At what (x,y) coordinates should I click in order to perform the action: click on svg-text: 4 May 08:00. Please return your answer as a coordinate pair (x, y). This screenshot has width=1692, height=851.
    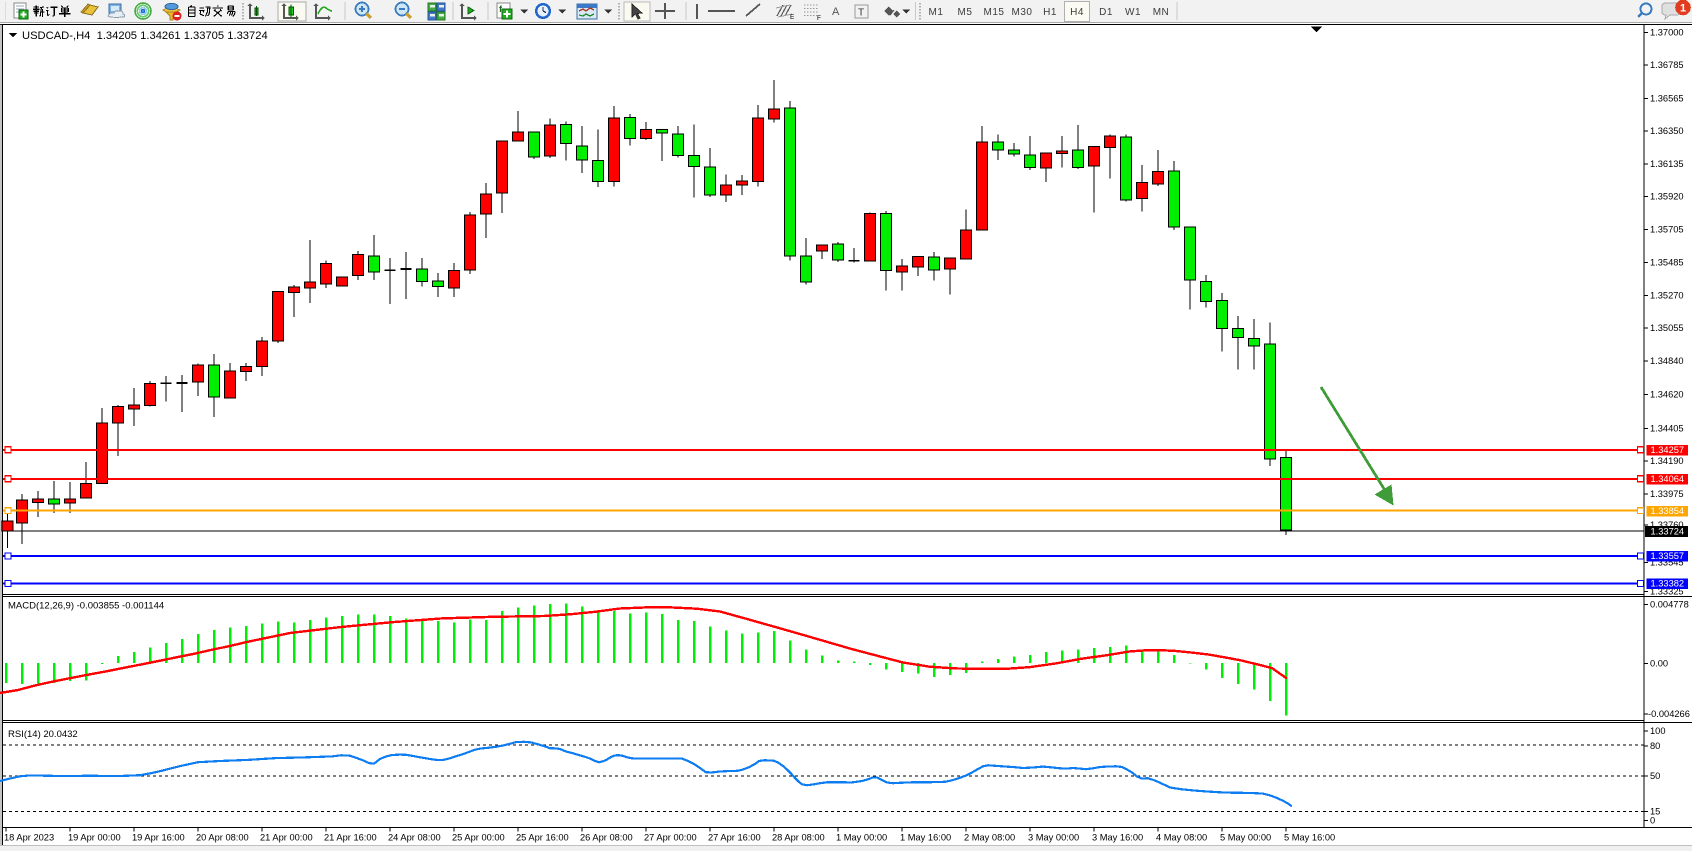
    Looking at the image, I should click on (1181, 838).